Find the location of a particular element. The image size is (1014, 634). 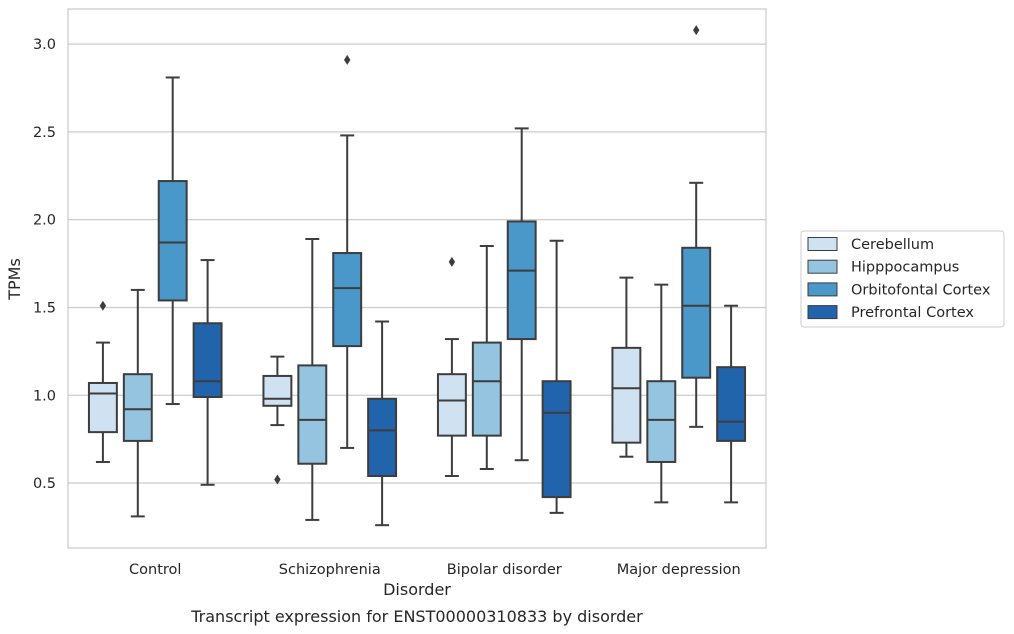

x-tick-label: Control is located at coordinates (155, 570).